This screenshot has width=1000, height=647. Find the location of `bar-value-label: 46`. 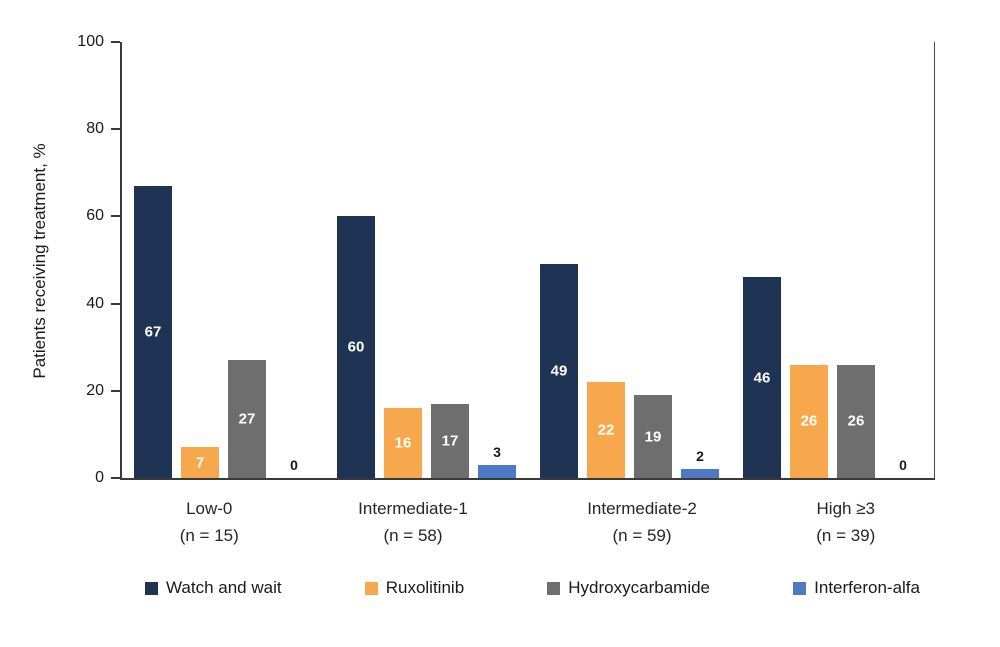

bar-value-label: 46 is located at coordinates (762, 378).